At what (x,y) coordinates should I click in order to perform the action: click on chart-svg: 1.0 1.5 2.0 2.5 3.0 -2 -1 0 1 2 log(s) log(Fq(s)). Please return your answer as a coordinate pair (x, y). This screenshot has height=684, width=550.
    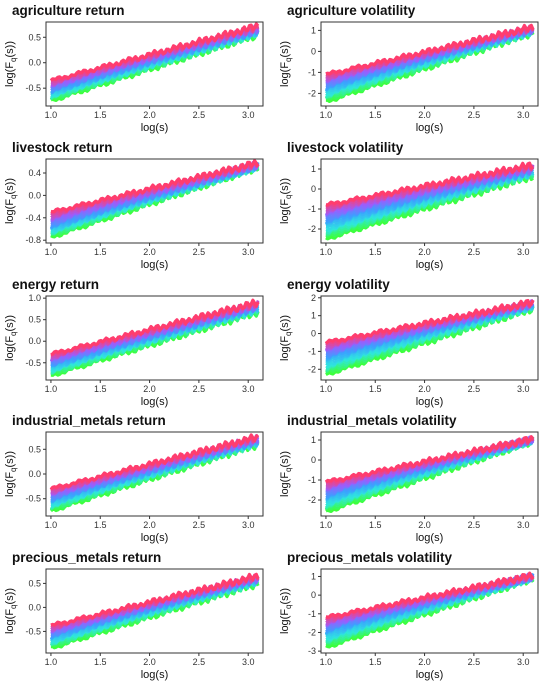
    Looking at the image, I should click on (409, 350).